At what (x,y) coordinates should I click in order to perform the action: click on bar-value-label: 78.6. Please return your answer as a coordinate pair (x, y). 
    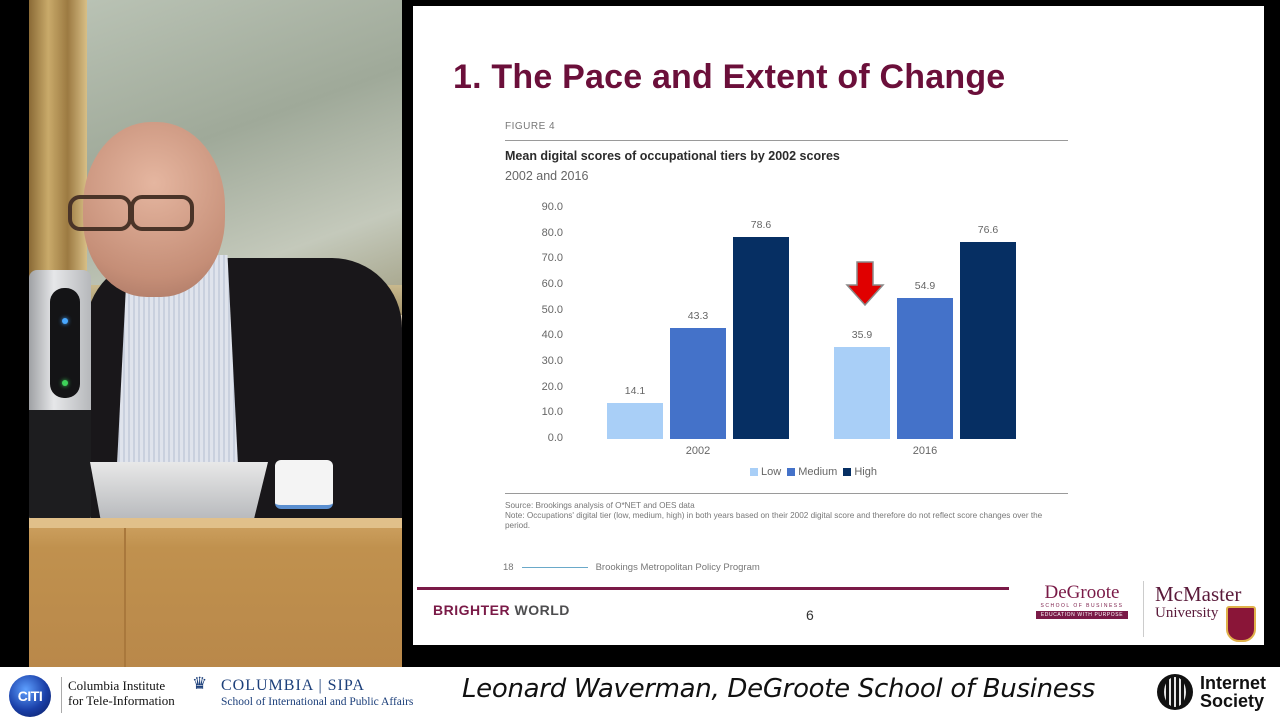
    Looking at the image, I should click on (761, 225).